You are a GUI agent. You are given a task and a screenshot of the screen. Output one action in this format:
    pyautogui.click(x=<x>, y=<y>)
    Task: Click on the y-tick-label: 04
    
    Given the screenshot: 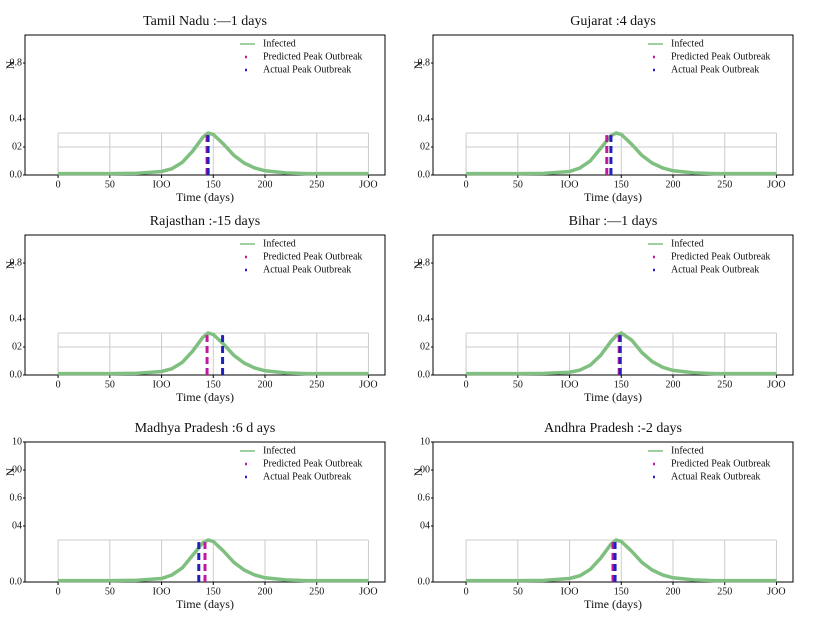 What is the action you would take?
    pyautogui.click(x=17, y=525)
    